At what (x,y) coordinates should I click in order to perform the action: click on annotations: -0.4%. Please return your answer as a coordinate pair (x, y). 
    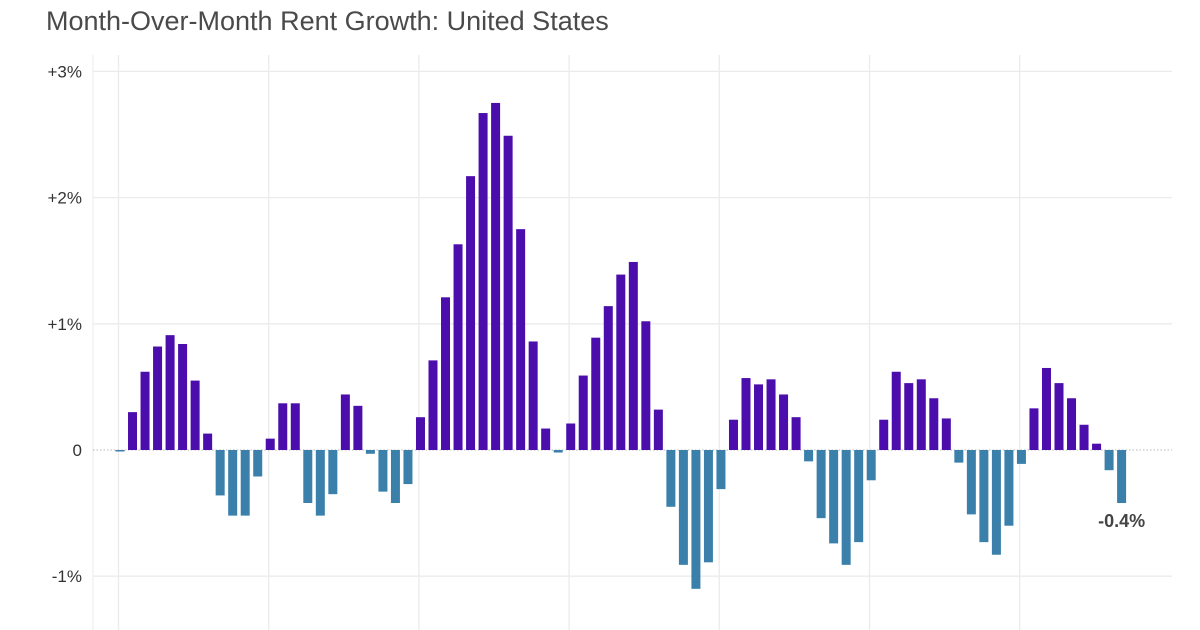
    Looking at the image, I should click on (1121, 521).